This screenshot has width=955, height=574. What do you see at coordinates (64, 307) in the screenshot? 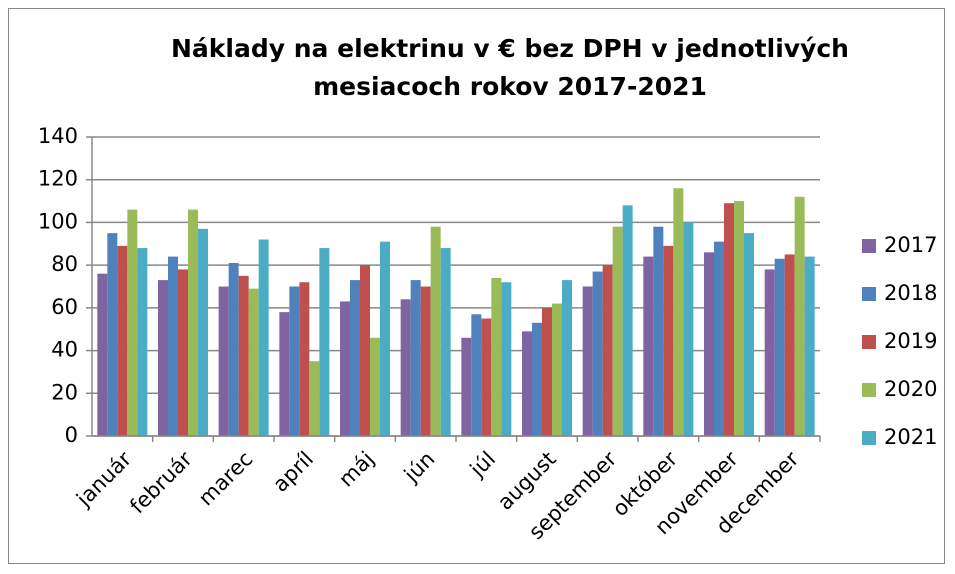
I see `y-tick-label: 60` at bounding box center [64, 307].